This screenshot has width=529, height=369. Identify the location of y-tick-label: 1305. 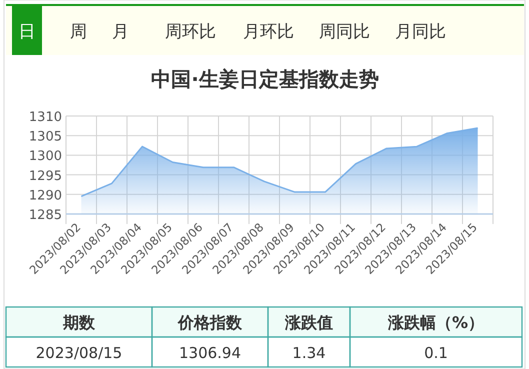
(45, 137).